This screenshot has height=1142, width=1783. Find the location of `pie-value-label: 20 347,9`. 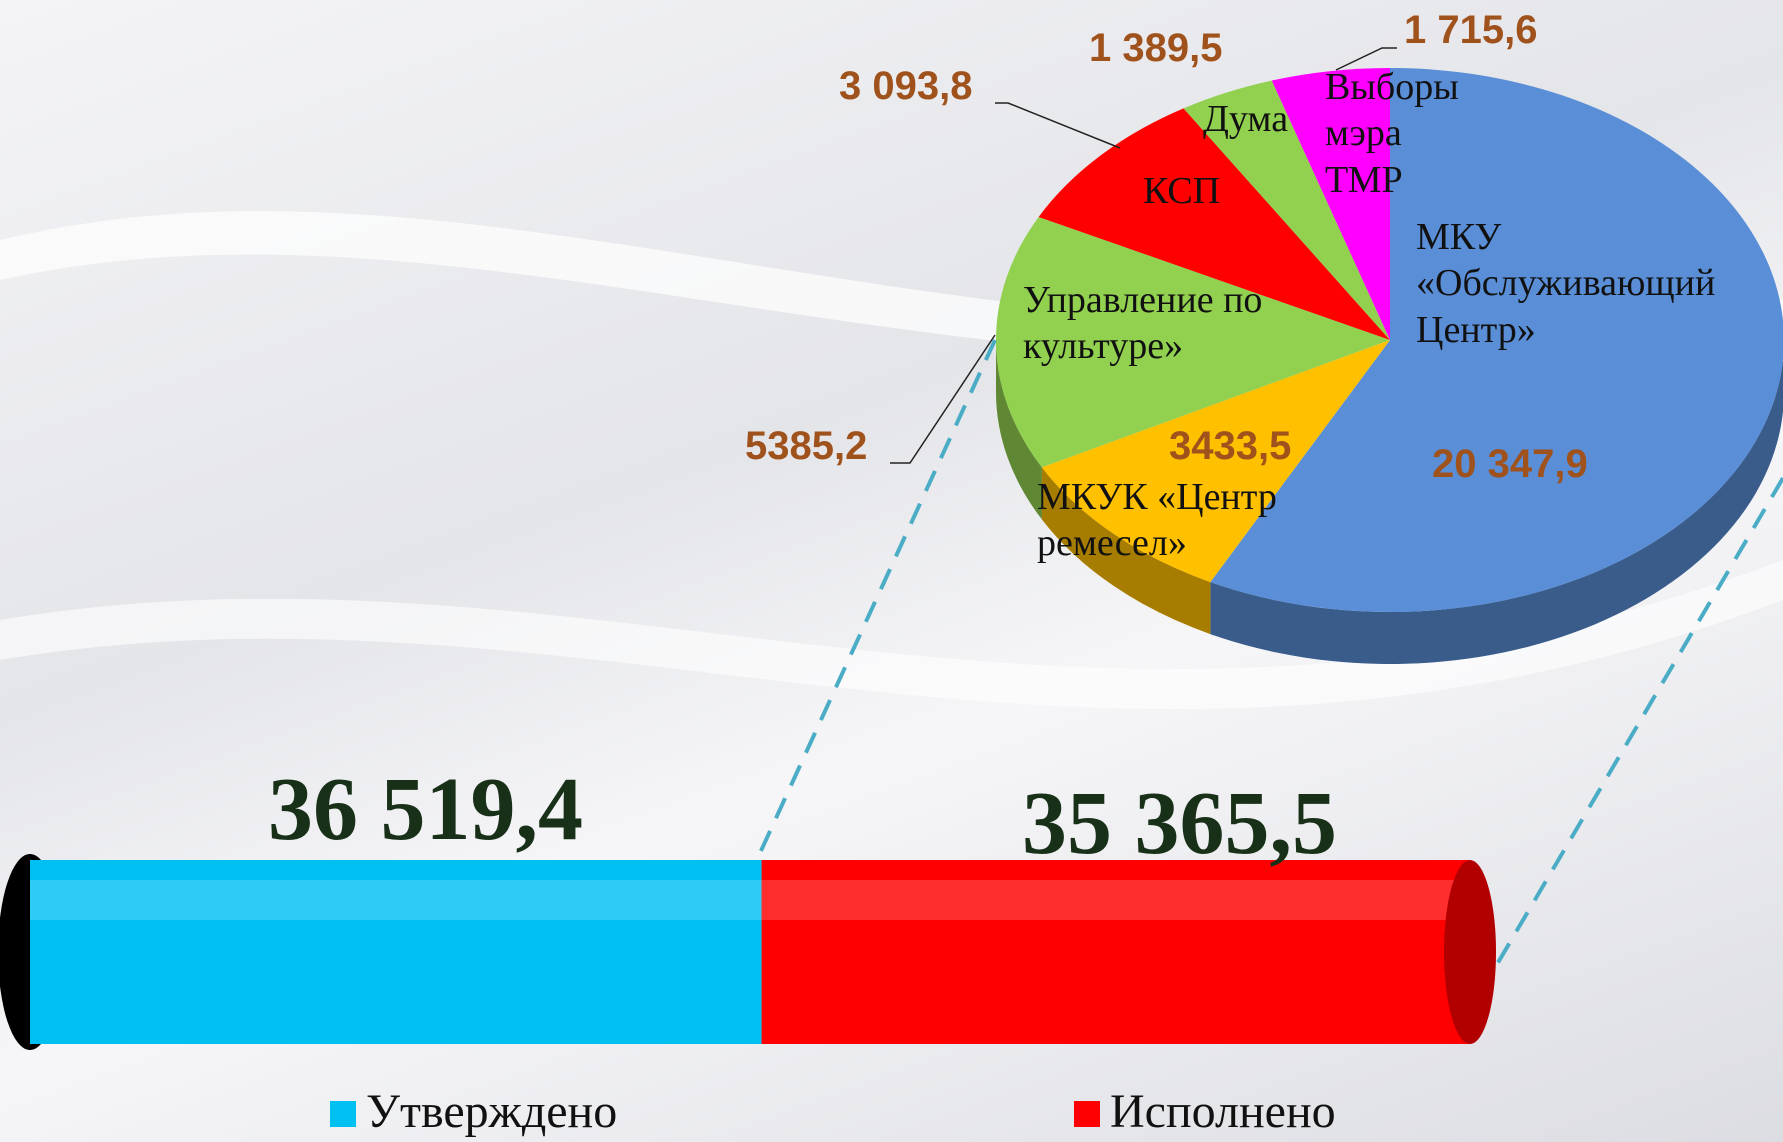

pie-value-label: 20 347,9 is located at coordinates (1510, 464).